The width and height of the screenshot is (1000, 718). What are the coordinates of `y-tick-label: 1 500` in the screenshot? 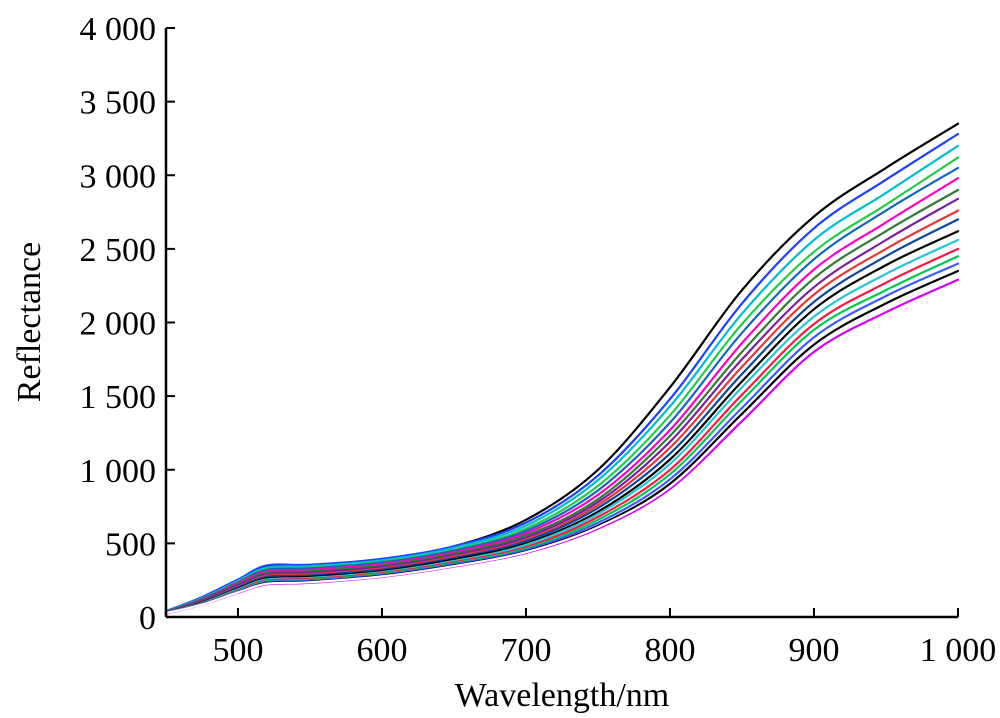 It's located at (118, 397).